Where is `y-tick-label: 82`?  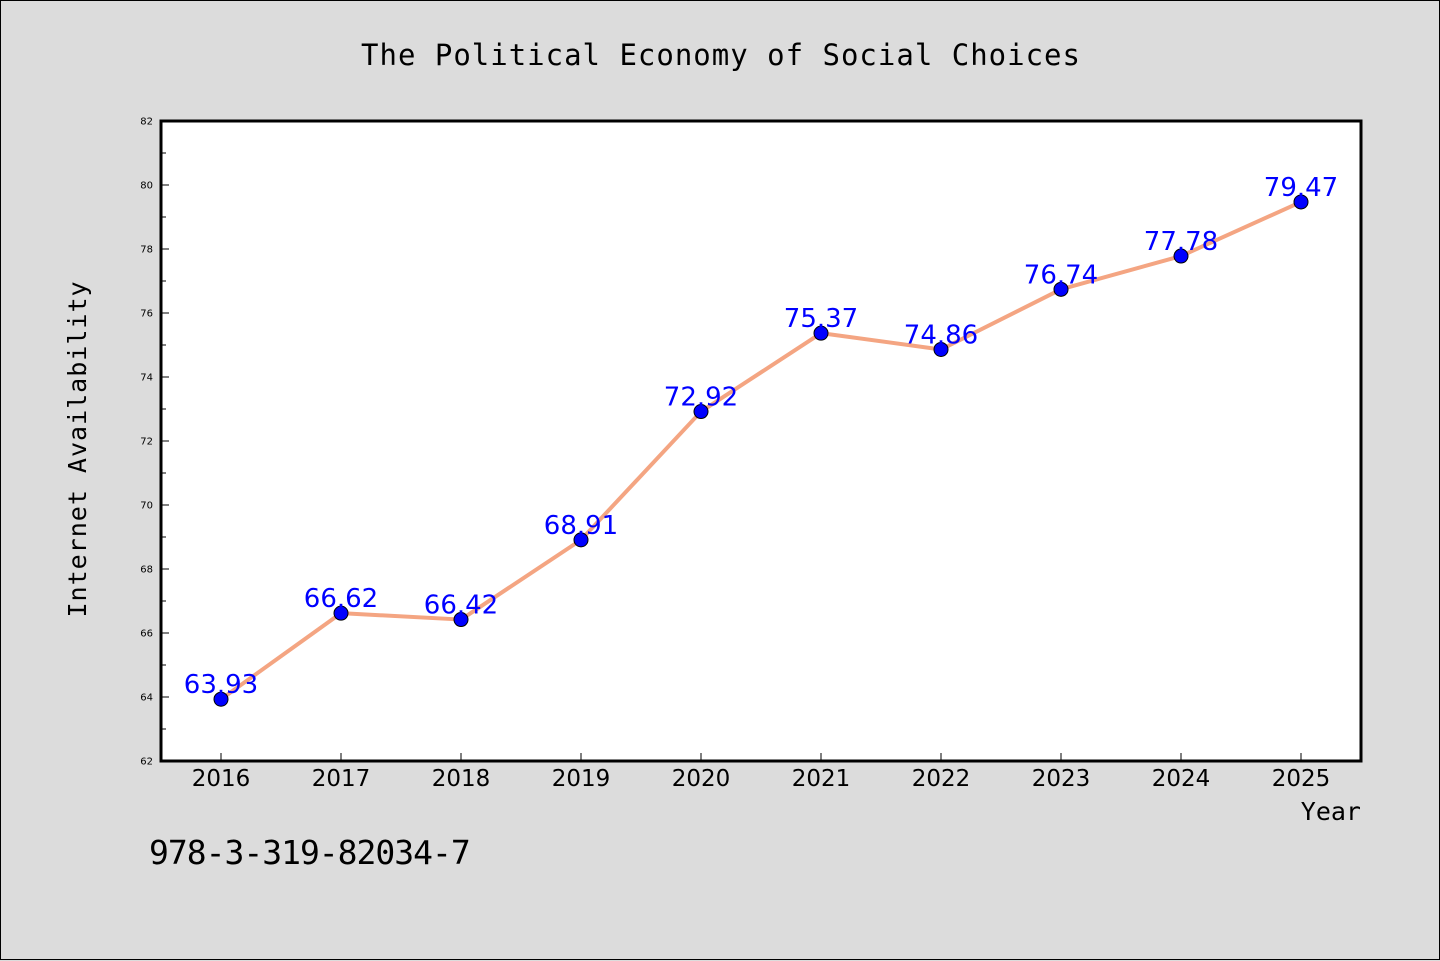 y-tick-label: 82 is located at coordinates (146, 122).